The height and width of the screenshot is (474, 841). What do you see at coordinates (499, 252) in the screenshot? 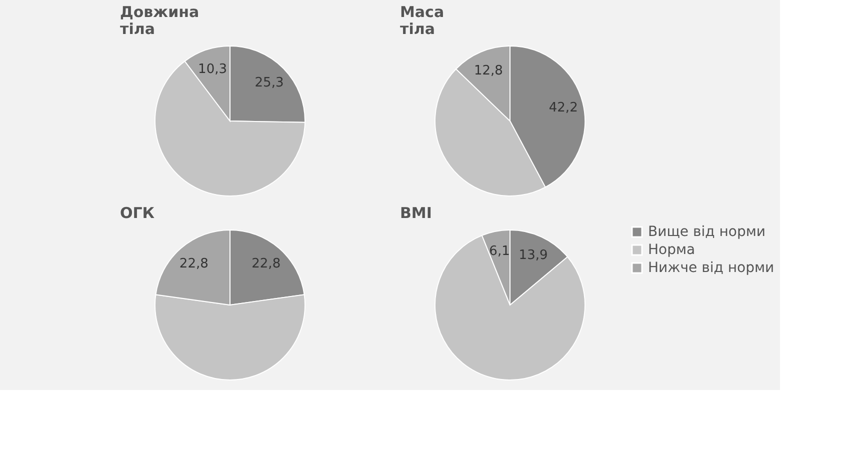
I see `data-label: 6,1` at bounding box center [499, 252].